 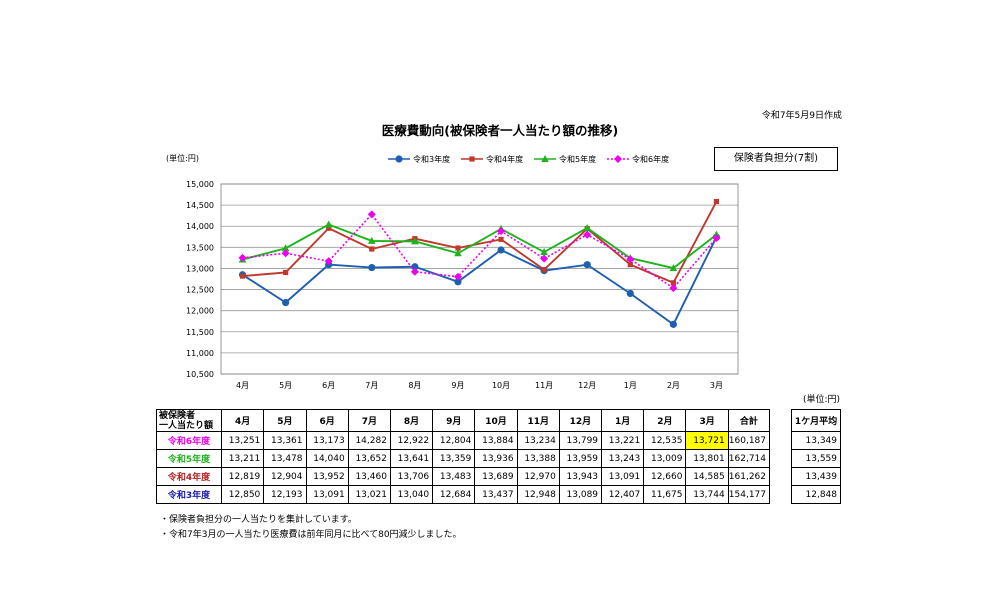 I want to click on table-cell: 13,021, so click(x=369, y=494).